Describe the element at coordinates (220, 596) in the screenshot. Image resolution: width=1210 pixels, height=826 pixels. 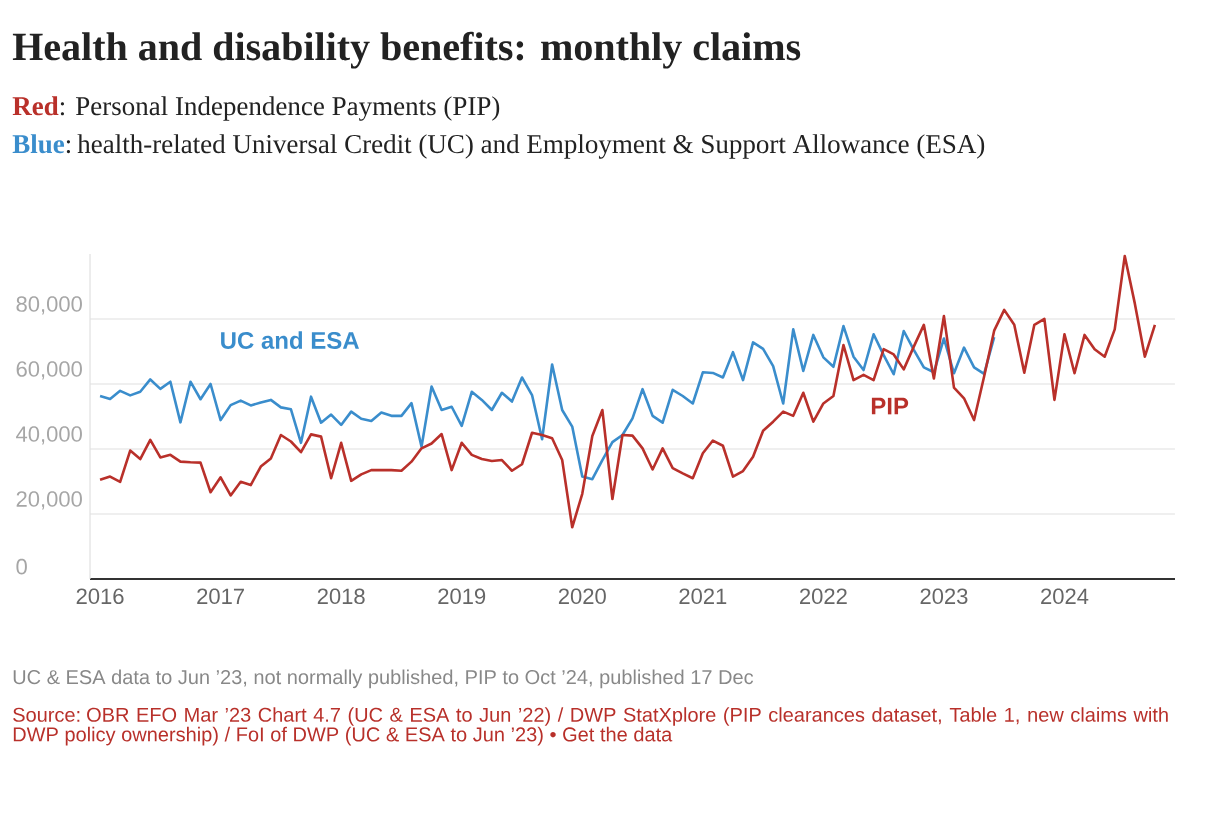
I see `x-tick-label: 2017` at that location.